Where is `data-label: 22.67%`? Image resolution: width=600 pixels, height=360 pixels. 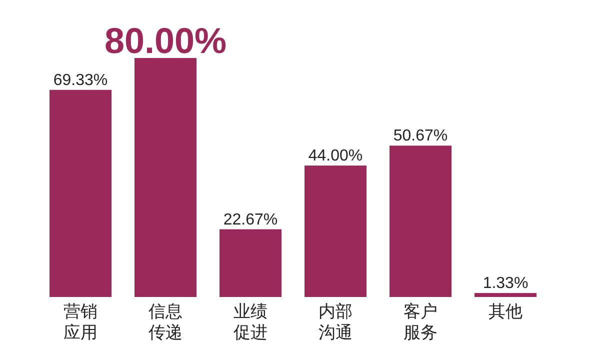 data-label: 22.67% is located at coordinates (250, 219).